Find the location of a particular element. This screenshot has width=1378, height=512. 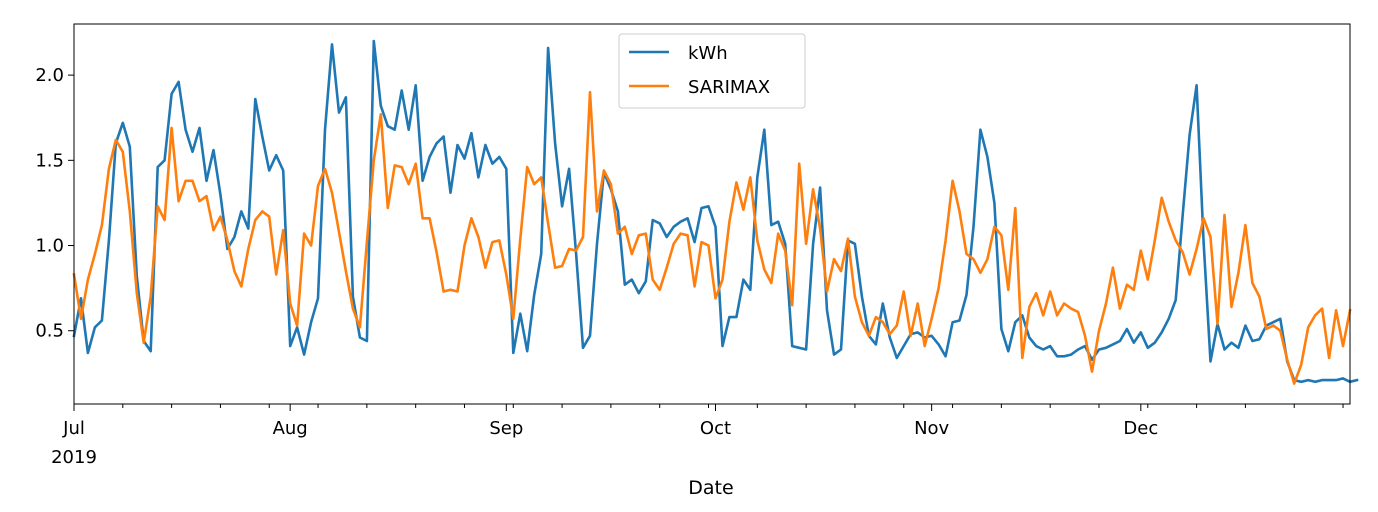

x-tick-label: Jul is located at coordinates (73, 428).